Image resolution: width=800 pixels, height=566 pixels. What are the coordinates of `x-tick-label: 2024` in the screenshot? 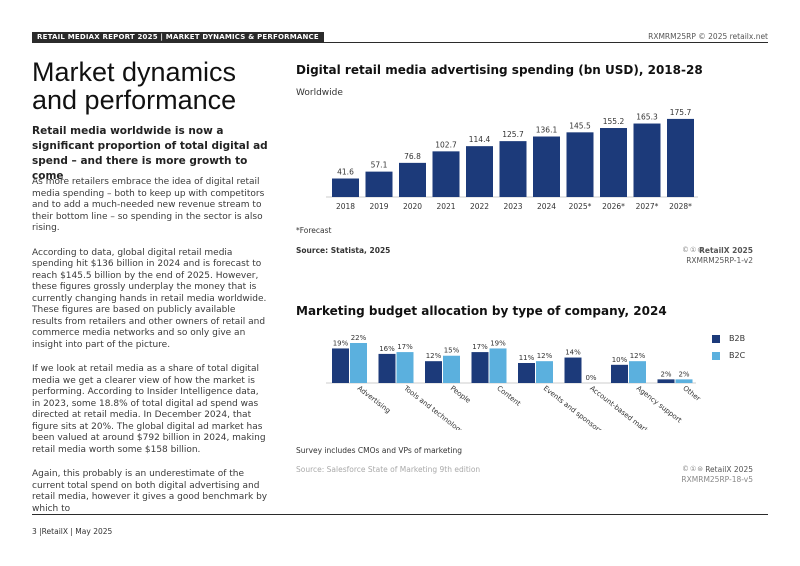 It's located at (546, 206).